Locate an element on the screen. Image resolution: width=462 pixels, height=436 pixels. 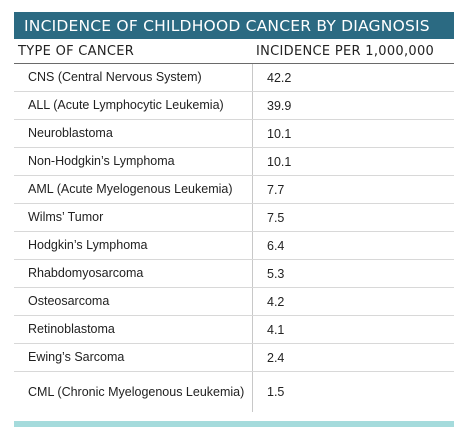
cancer-type-cell: ALL (Acute Lymphocytic Leukemia) is located at coordinates (133, 105).